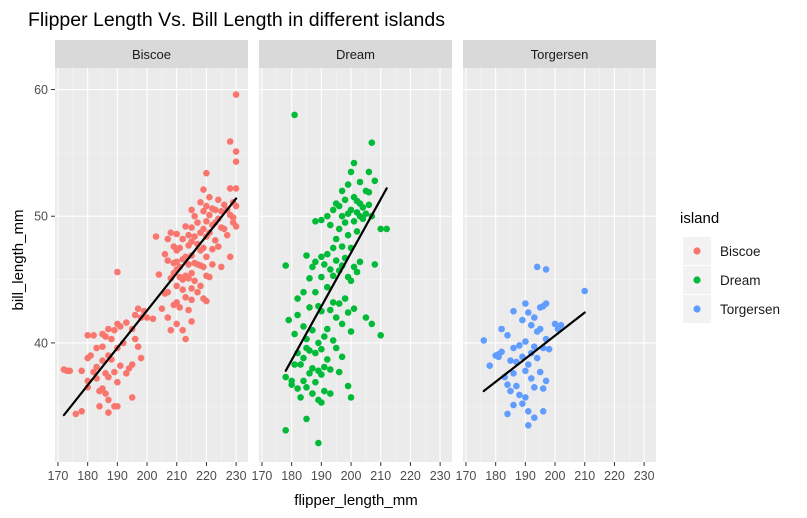 This screenshot has height=518, width=807. Describe the element at coordinates (176, 476) in the screenshot. I see `x-tick-label: 210` at that location.